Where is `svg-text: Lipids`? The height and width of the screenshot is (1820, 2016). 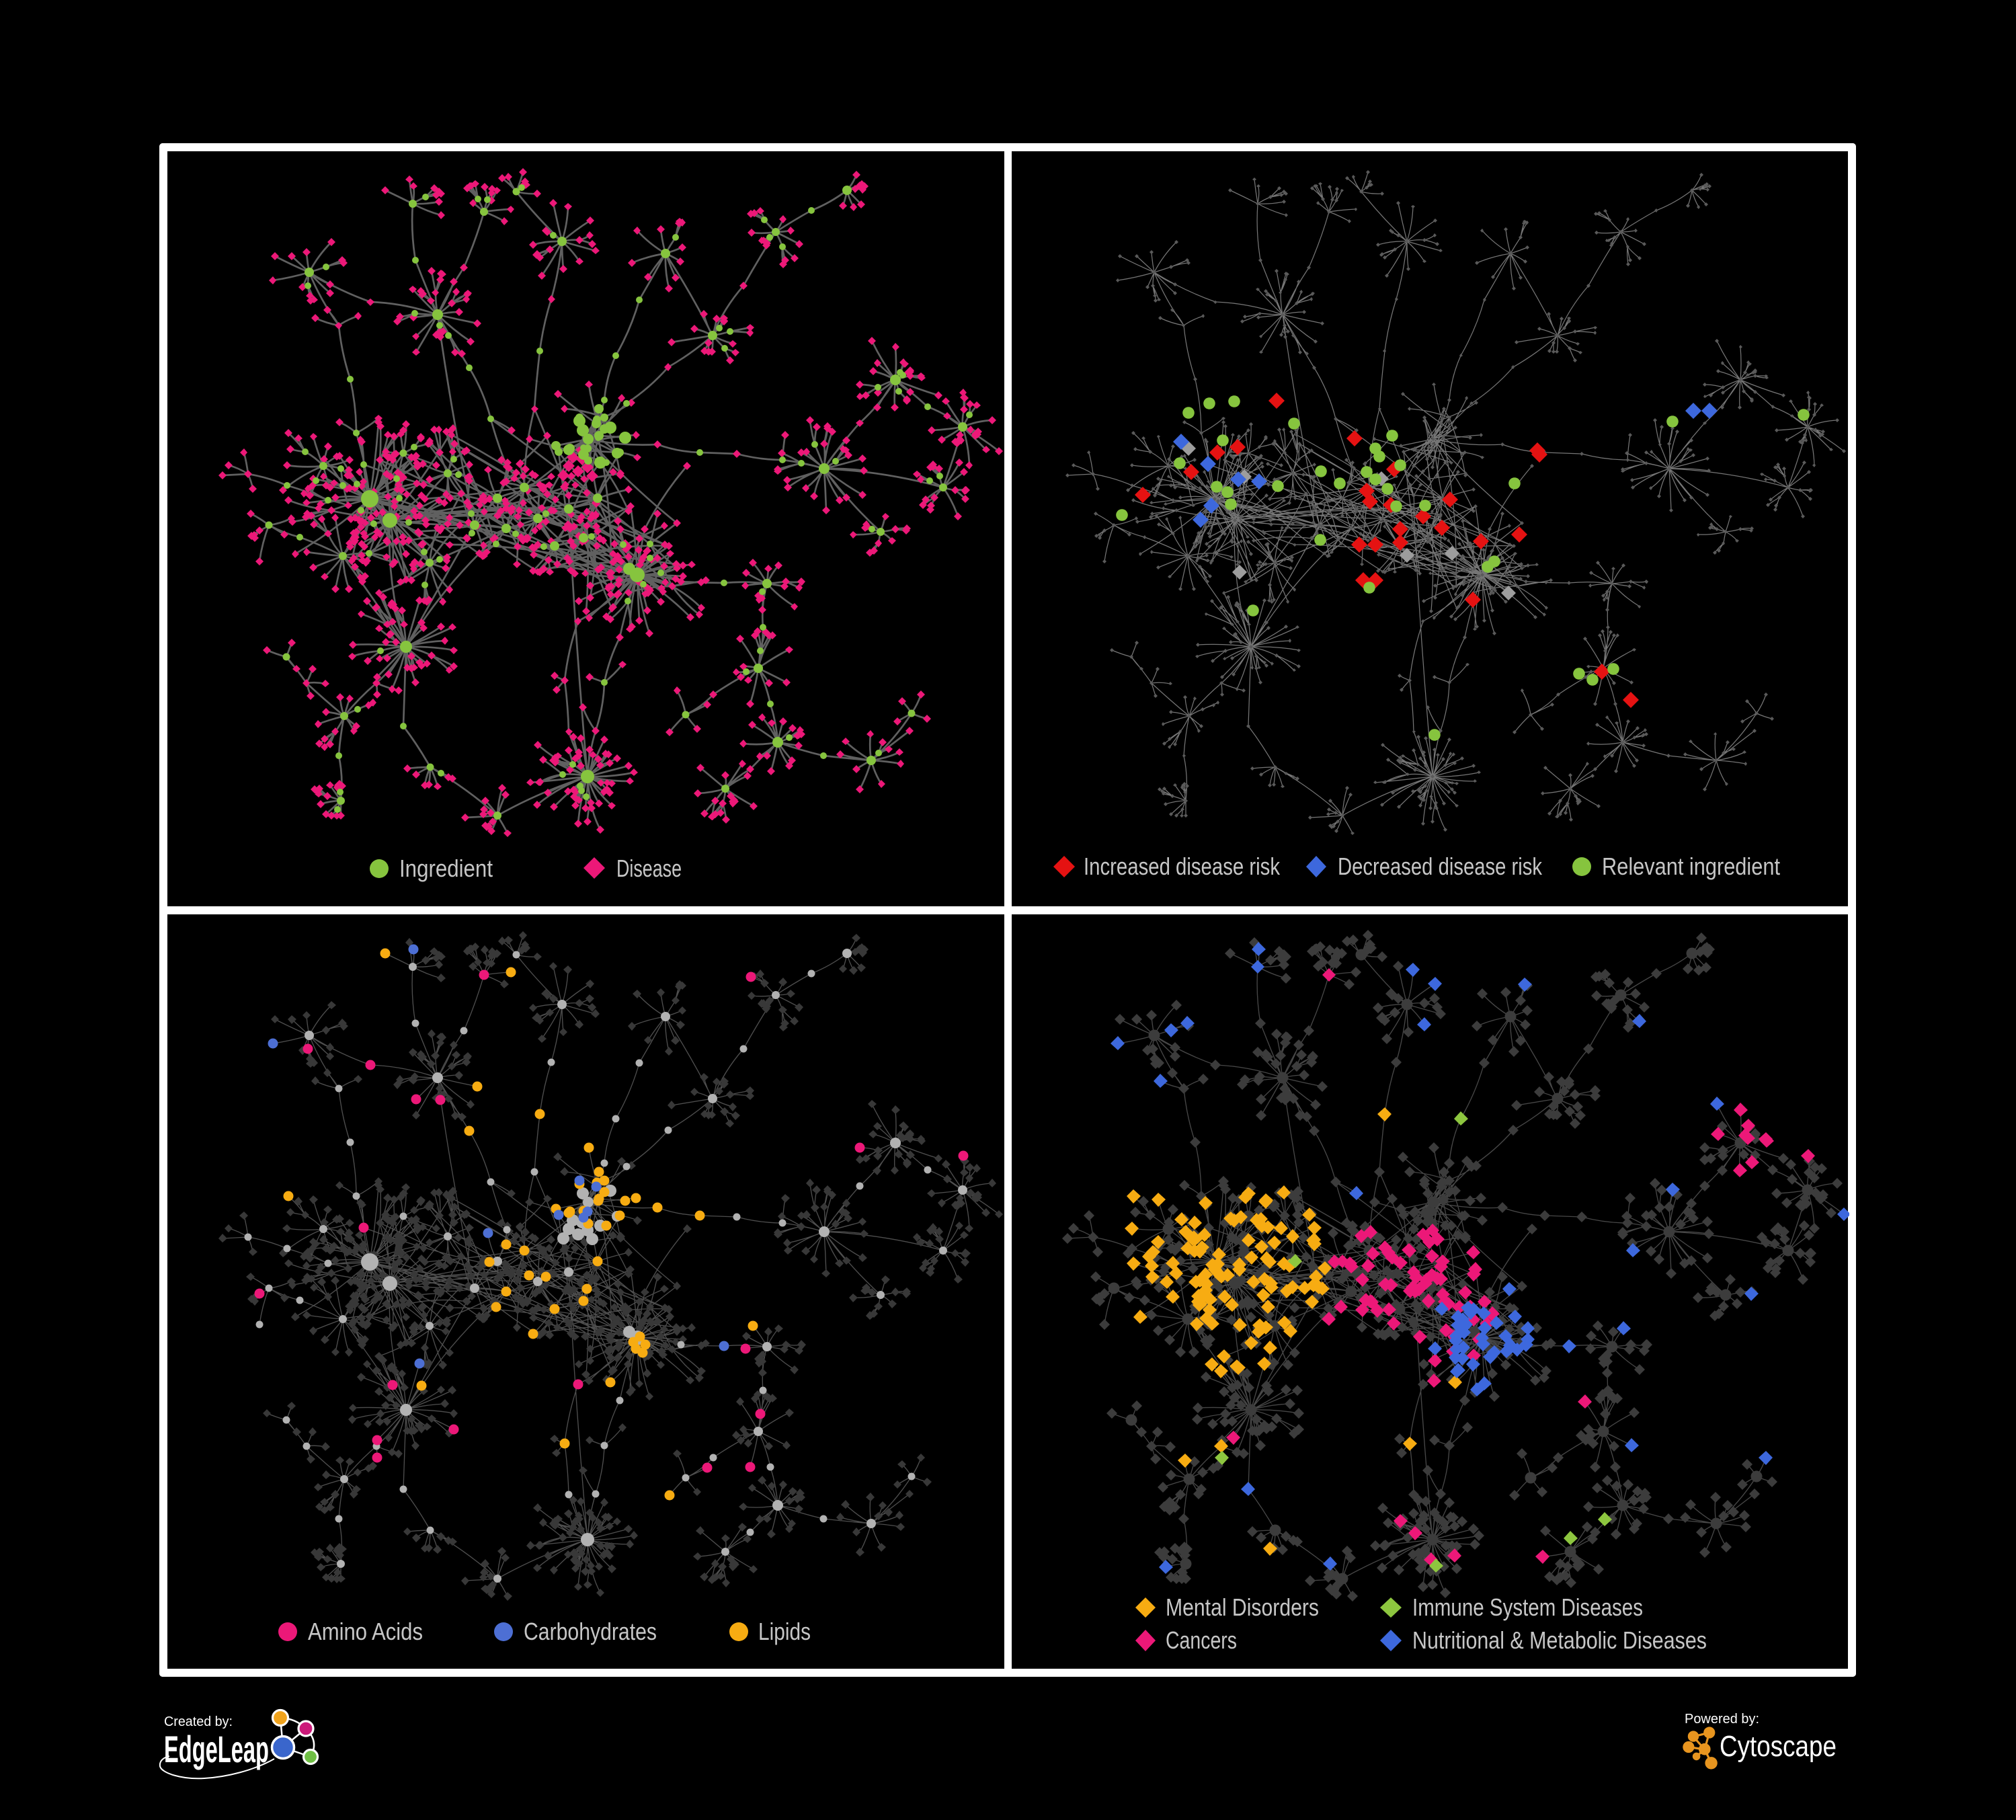
svg-text: Lipids is located at coordinates (784, 1631).